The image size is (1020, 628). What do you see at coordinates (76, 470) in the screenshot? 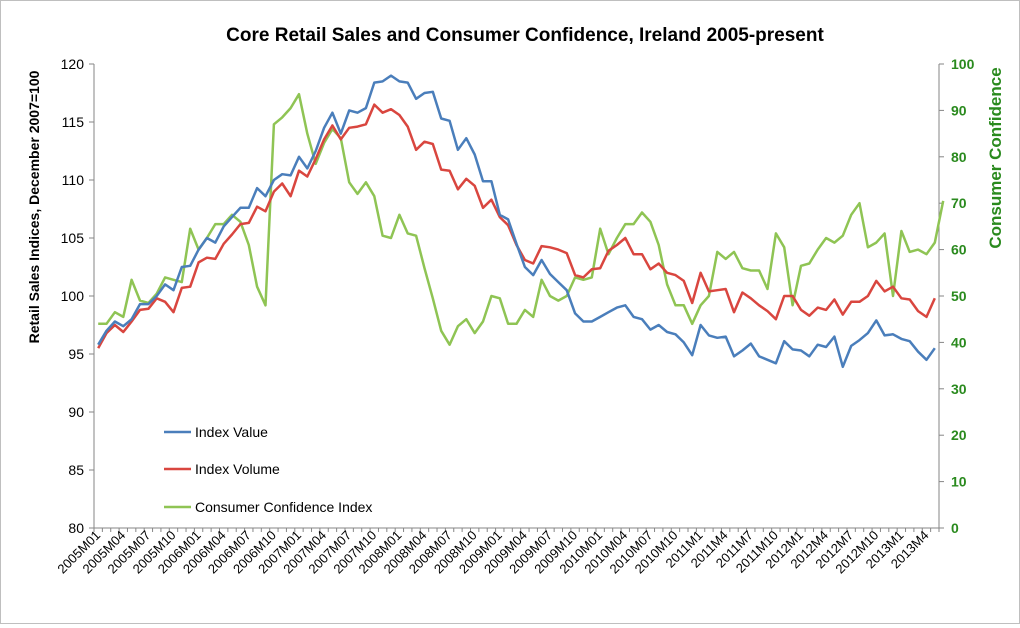
I see `left-axis-tick-label: 85` at bounding box center [76, 470].